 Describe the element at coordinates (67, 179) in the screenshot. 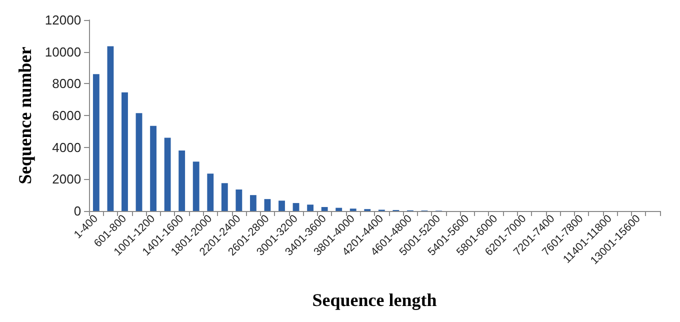

I see `y-tick-label: 2000` at that location.